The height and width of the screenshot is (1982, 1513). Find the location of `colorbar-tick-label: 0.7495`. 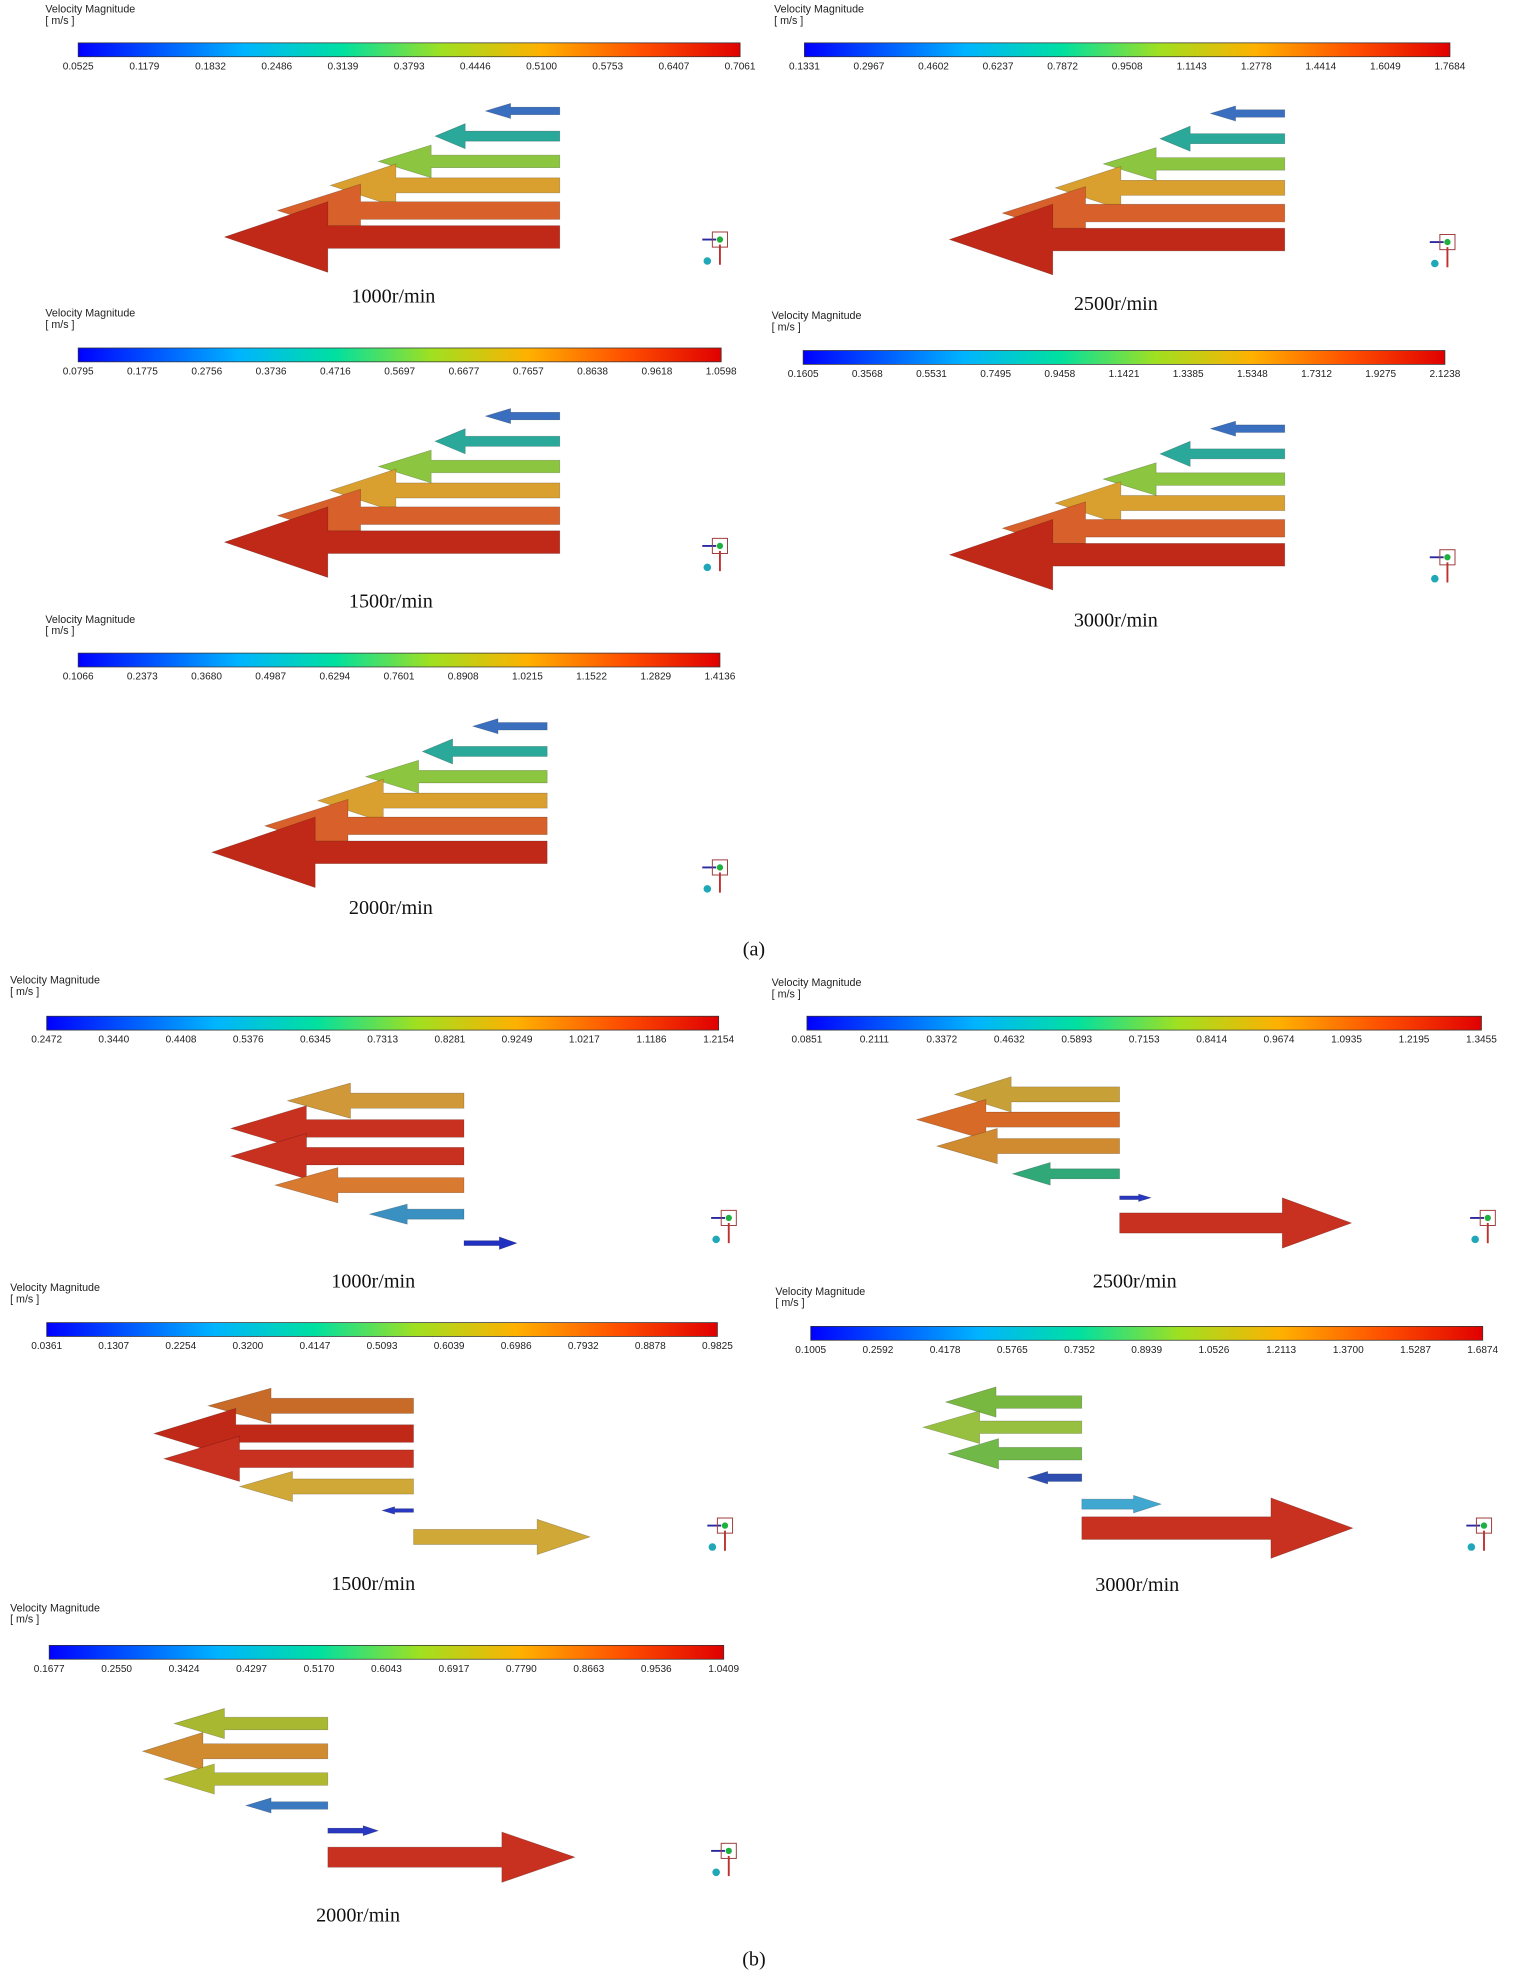

colorbar-tick-label: 0.7495 is located at coordinates (995, 374).